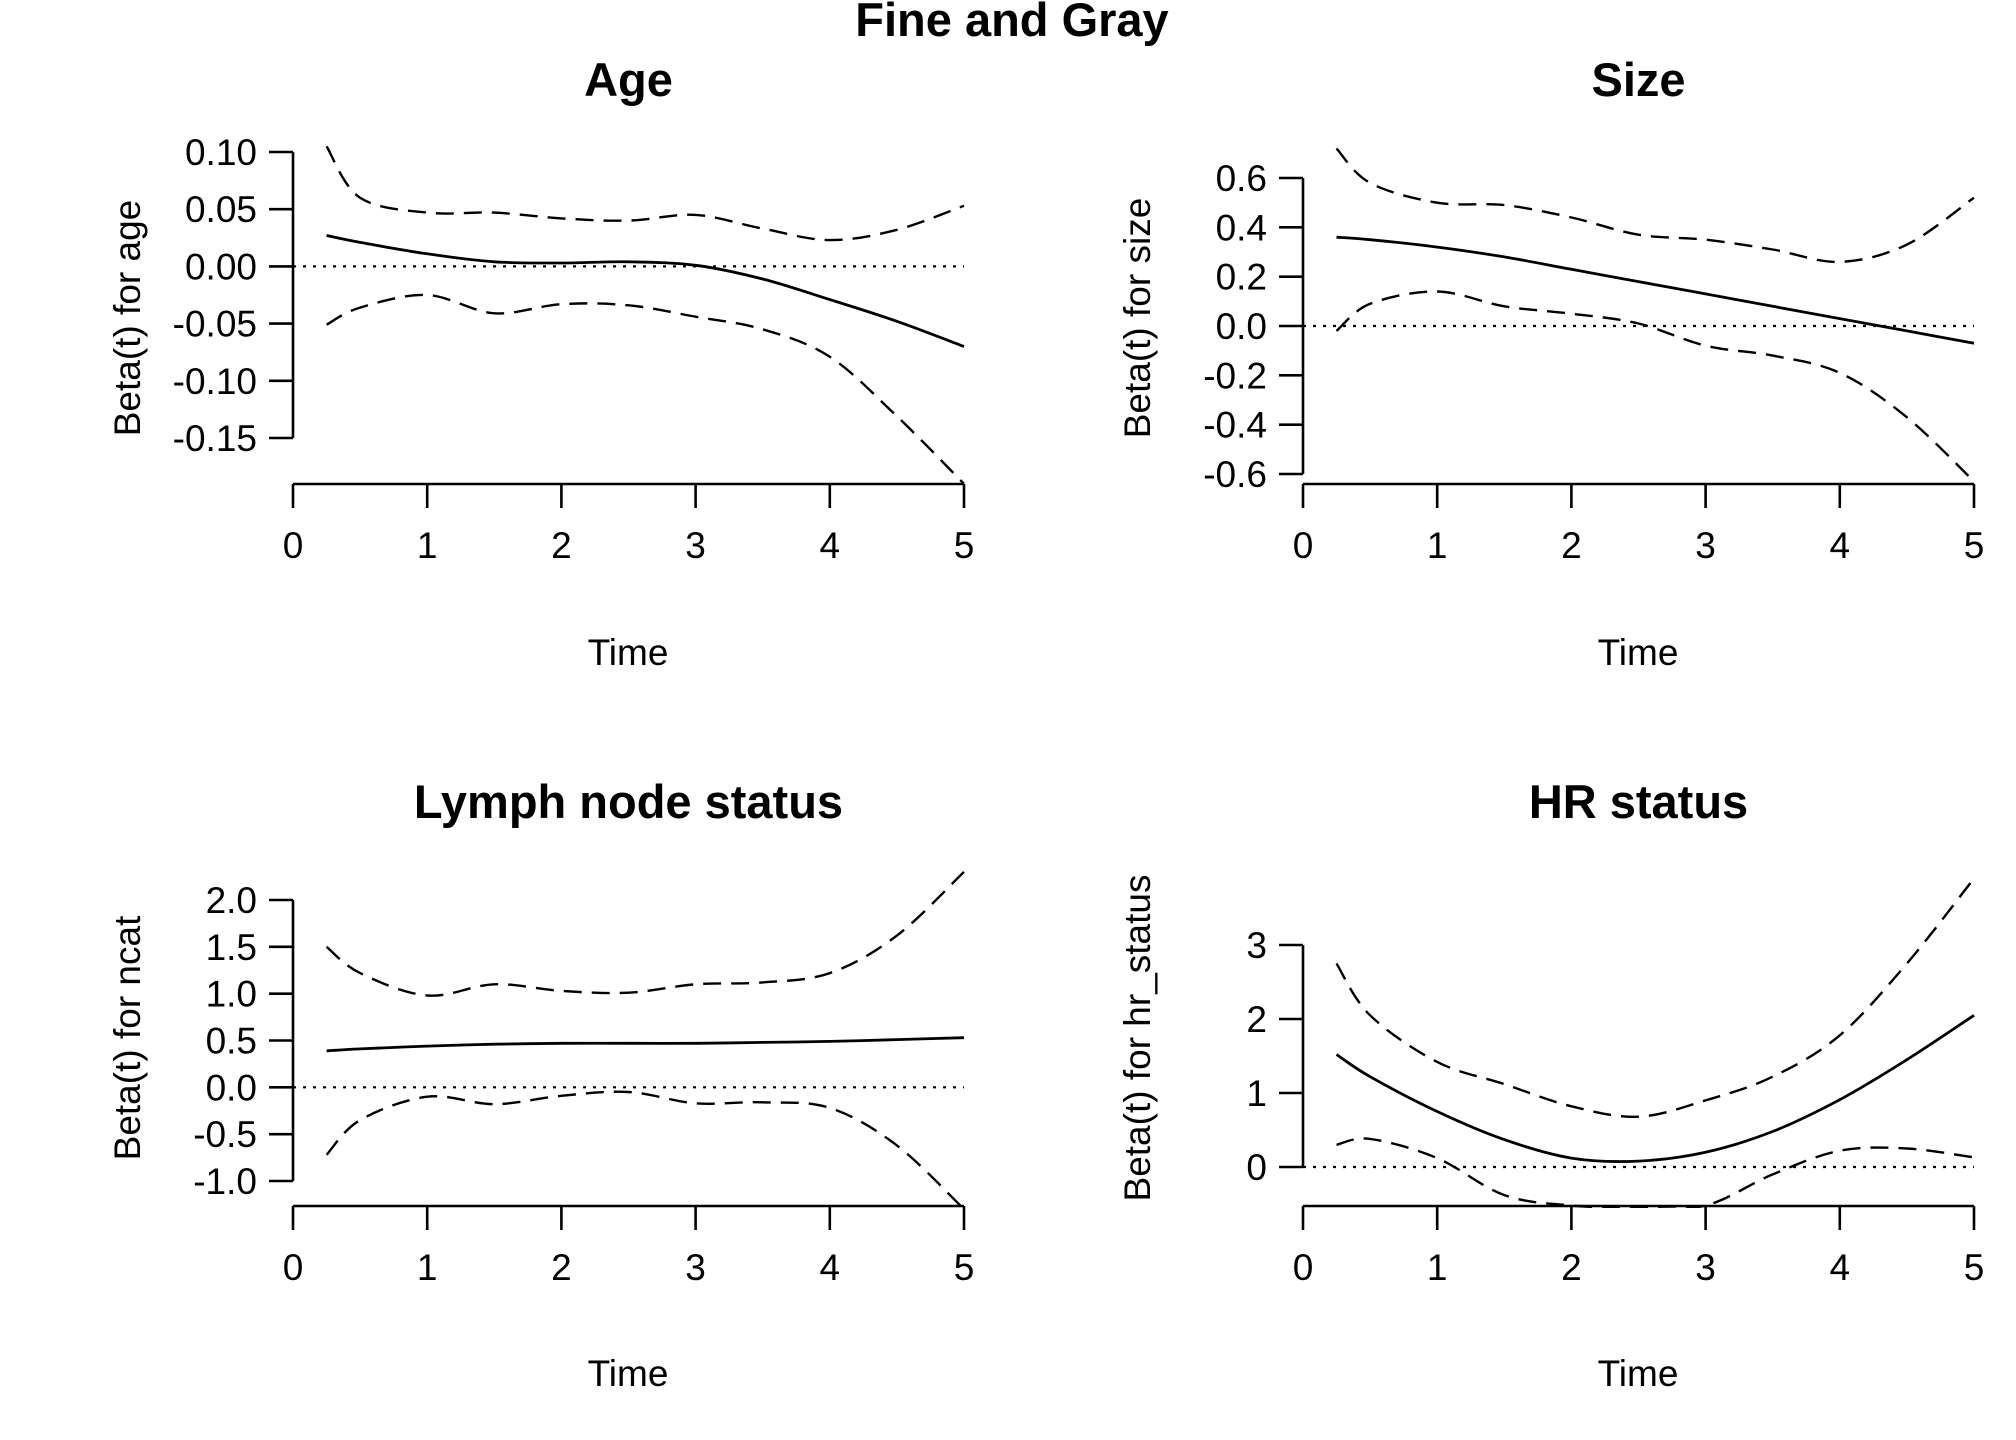 The image size is (2016, 1440). What do you see at coordinates (221, 209) in the screenshot?
I see `y-tick-label: 0.05` at bounding box center [221, 209].